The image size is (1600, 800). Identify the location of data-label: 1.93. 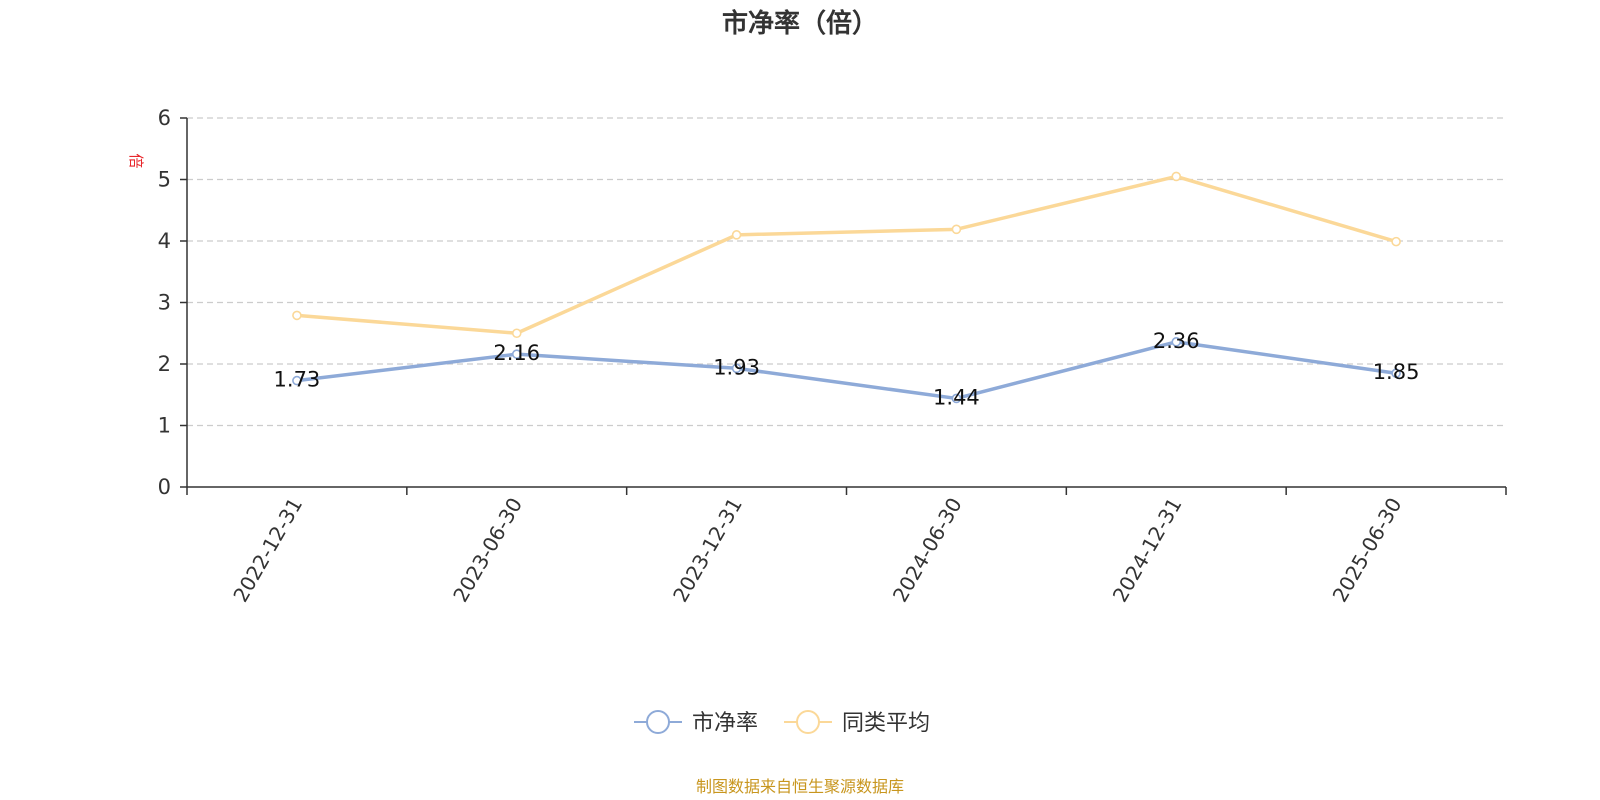
(736, 367).